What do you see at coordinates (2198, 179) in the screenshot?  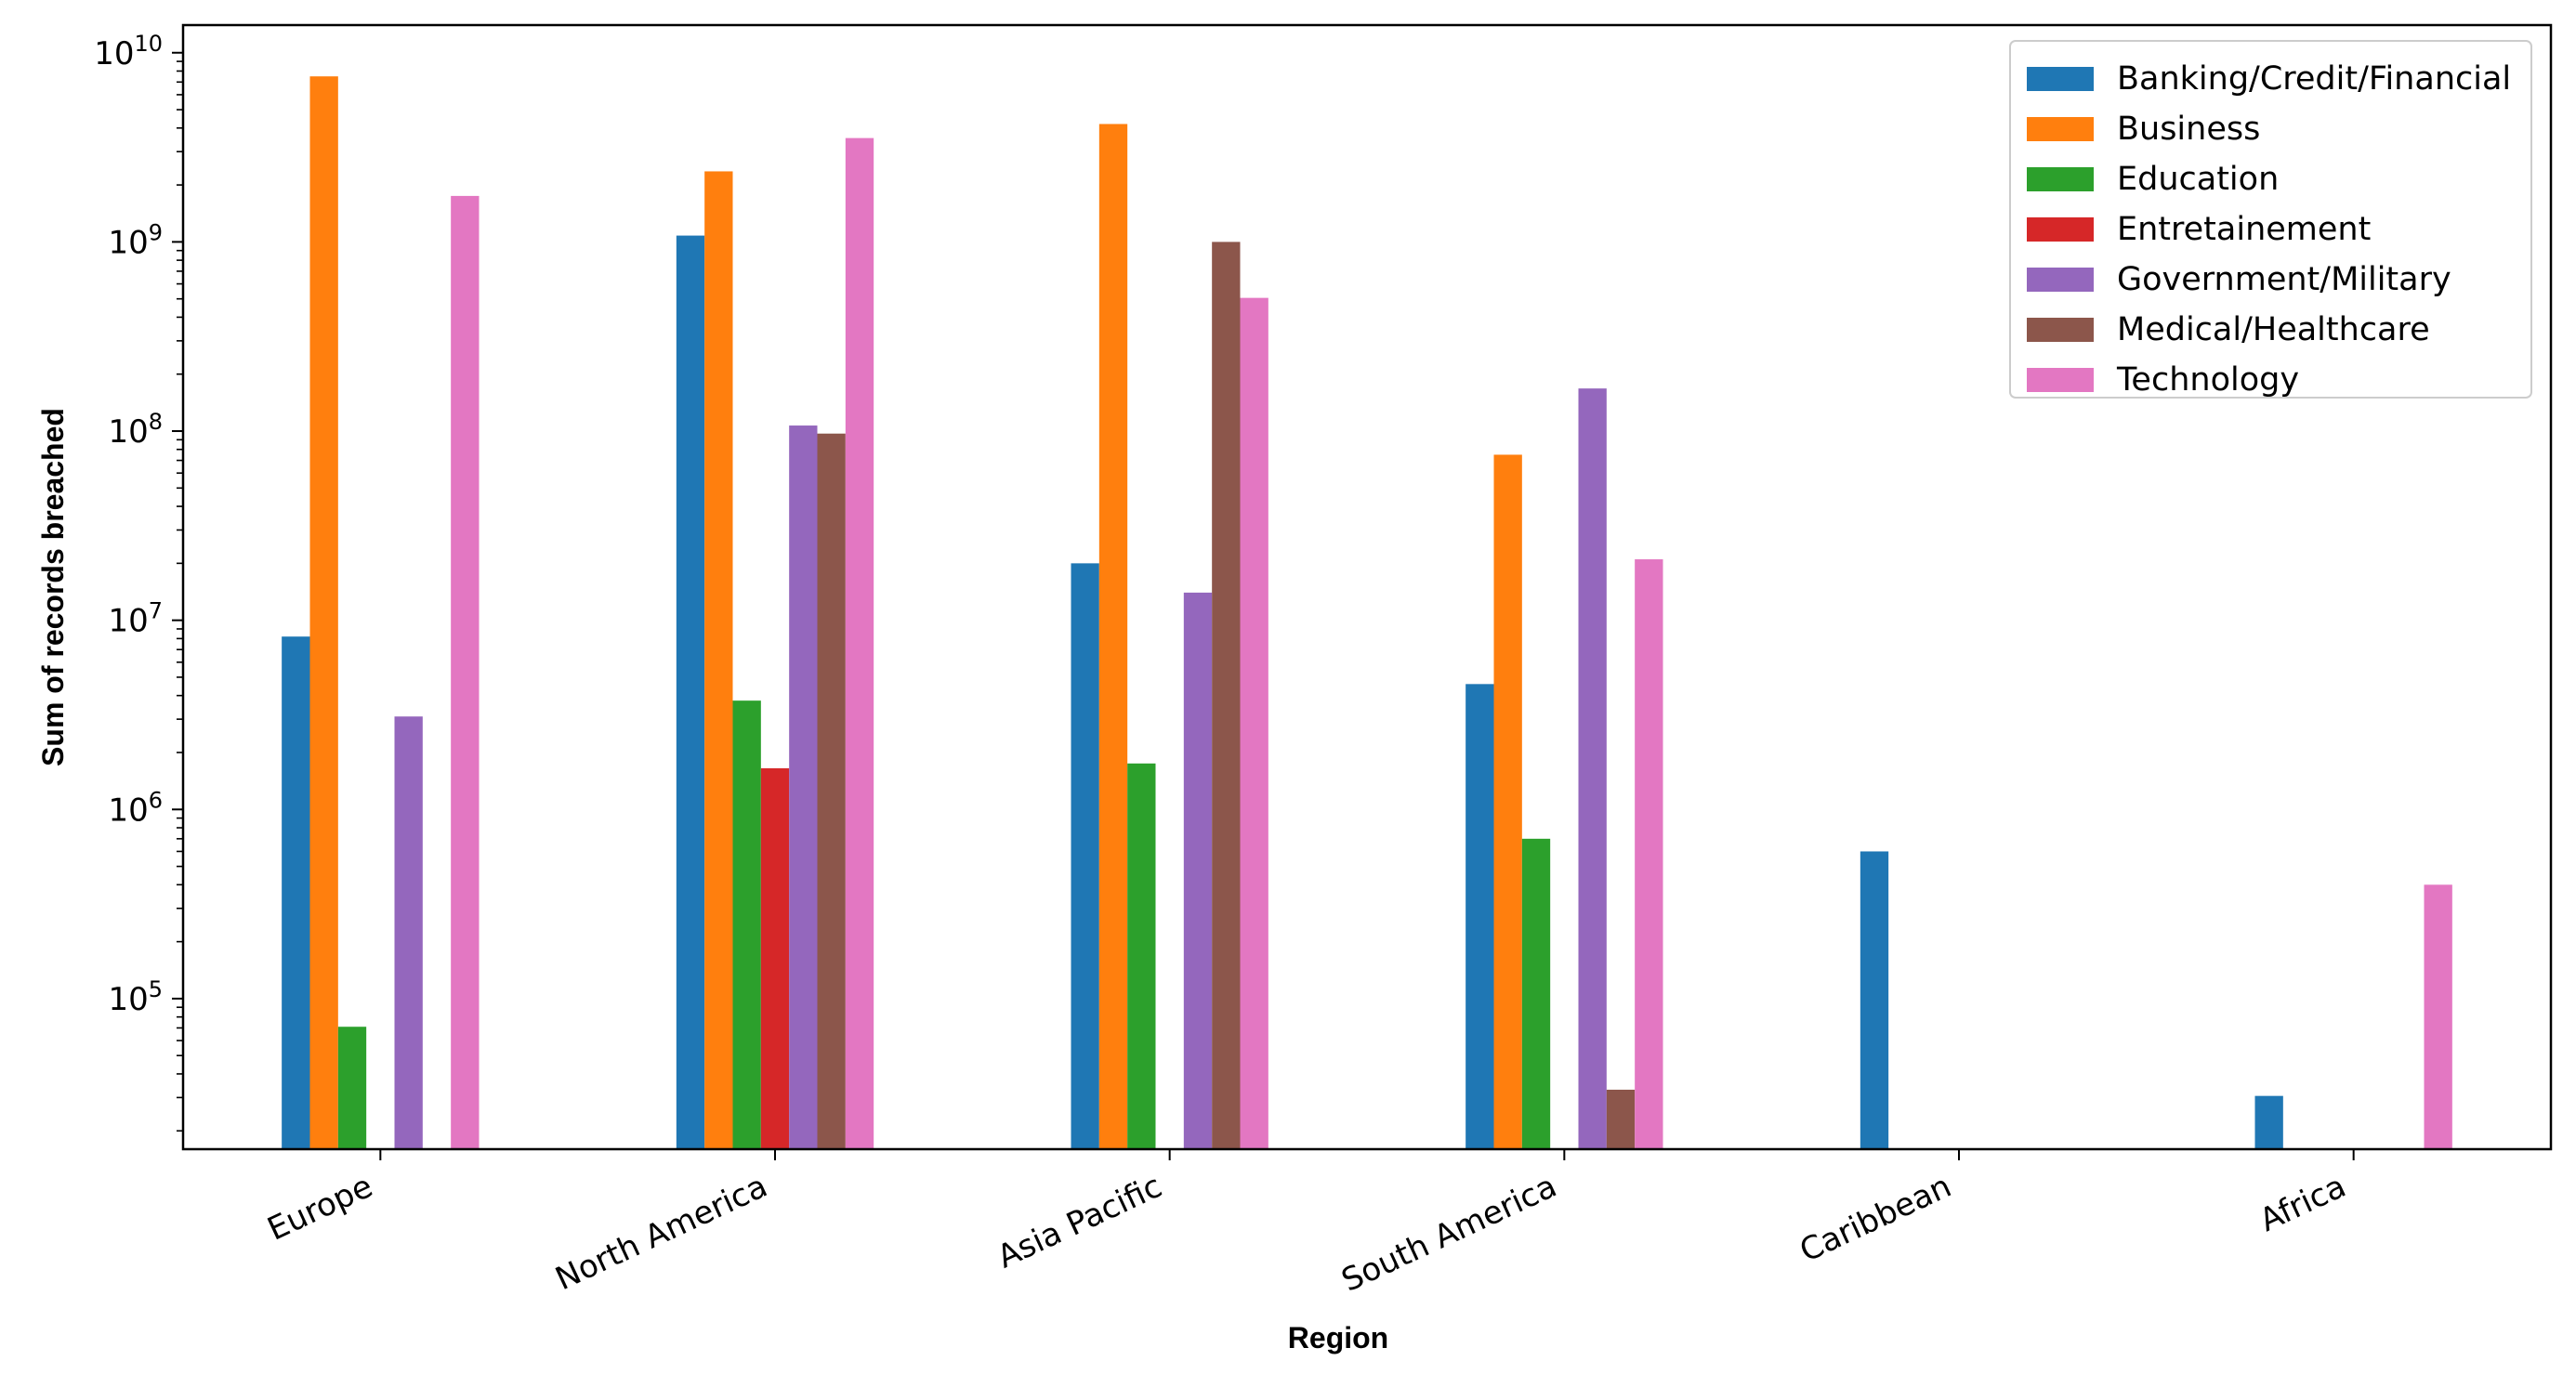 I see `legend-entry-label: Education` at bounding box center [2198, 179].